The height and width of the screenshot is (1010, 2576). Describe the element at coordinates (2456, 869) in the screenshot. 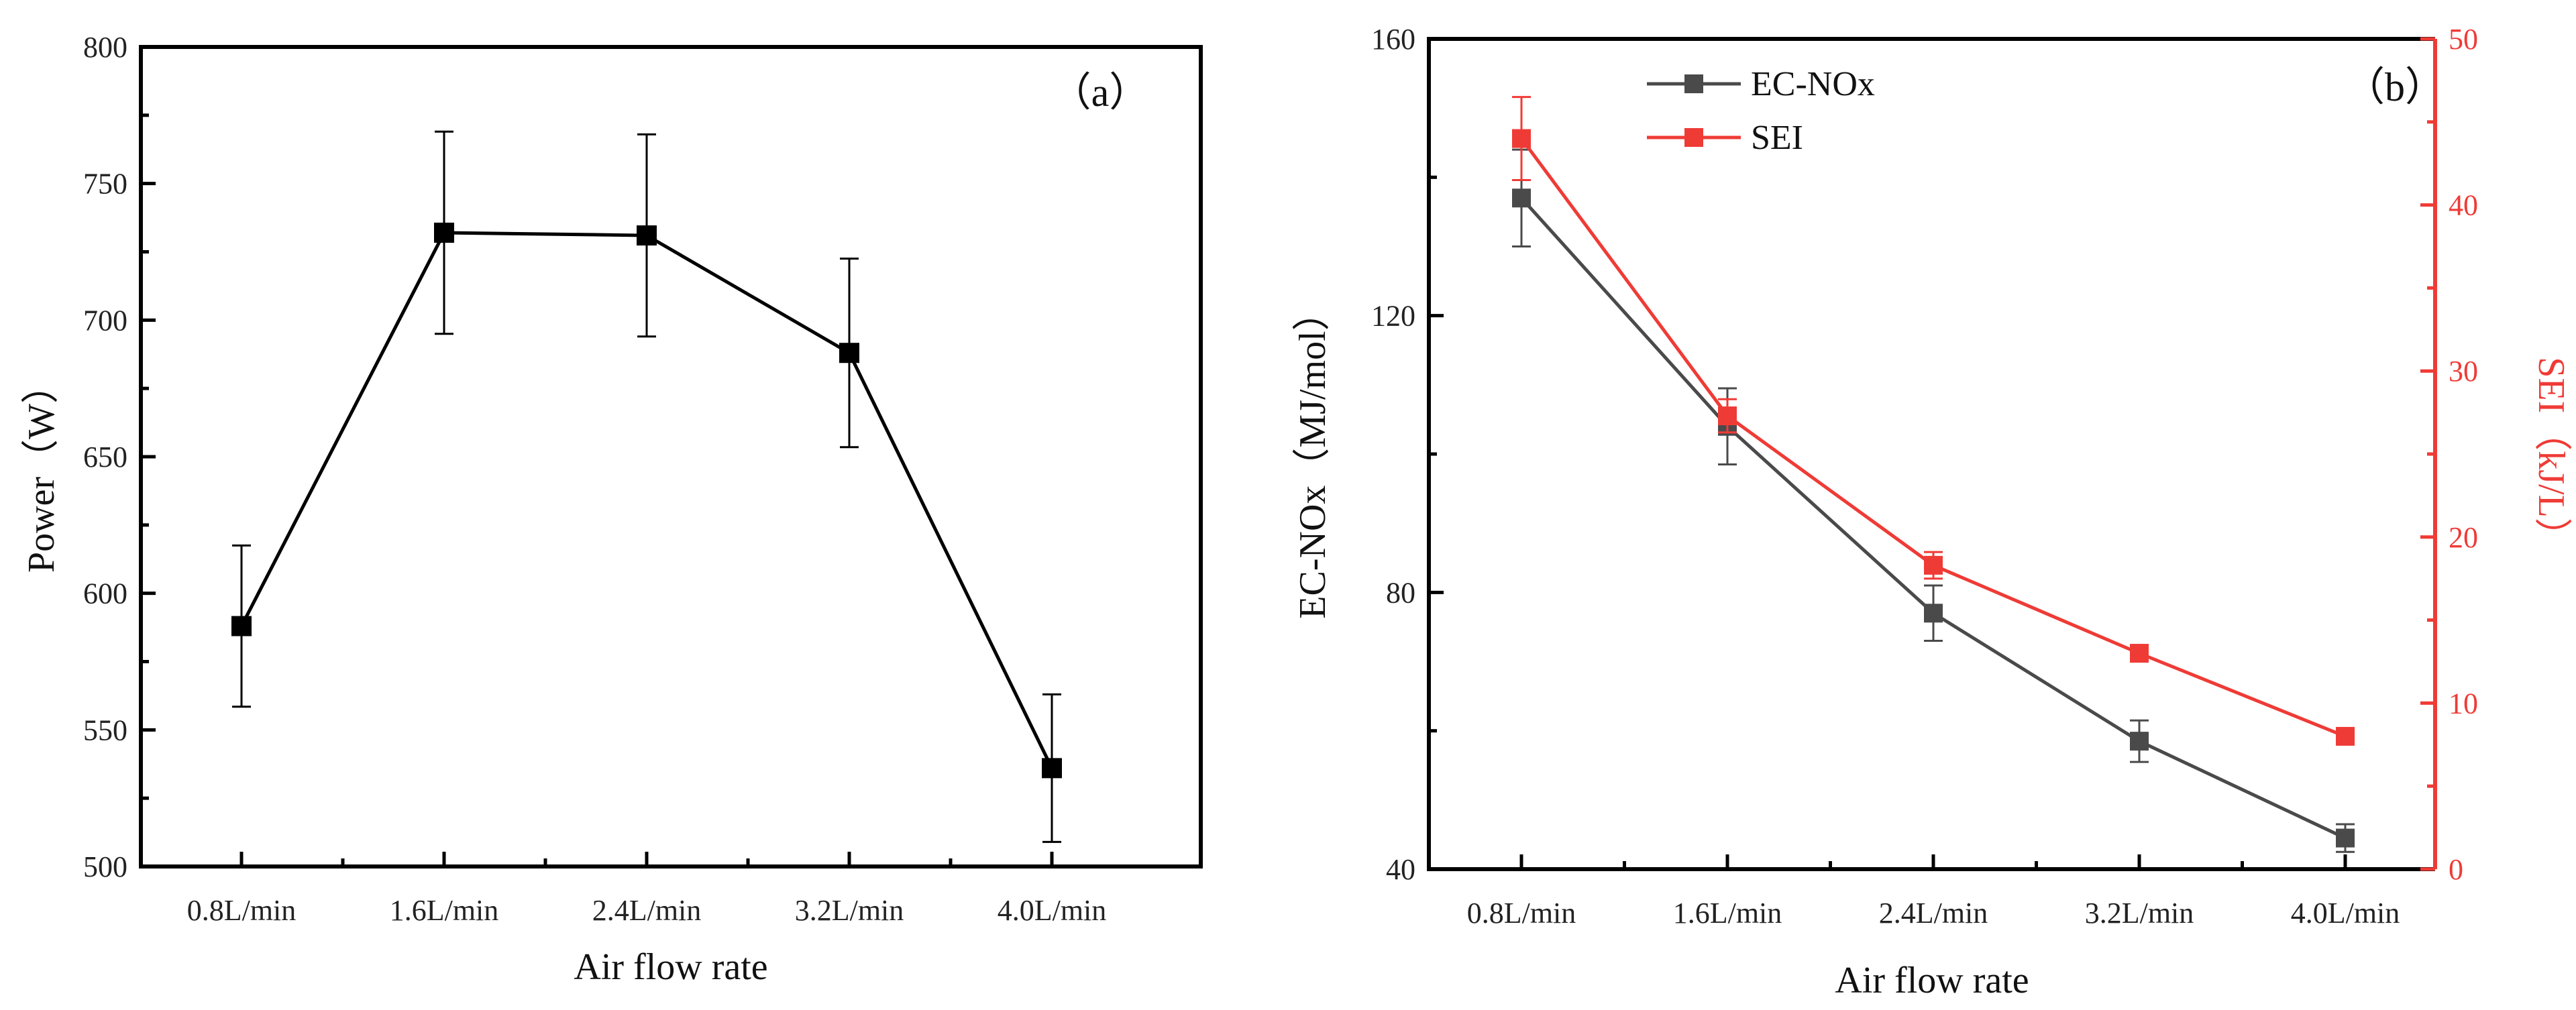

I see `right-y-tick-label: 0` at that location.